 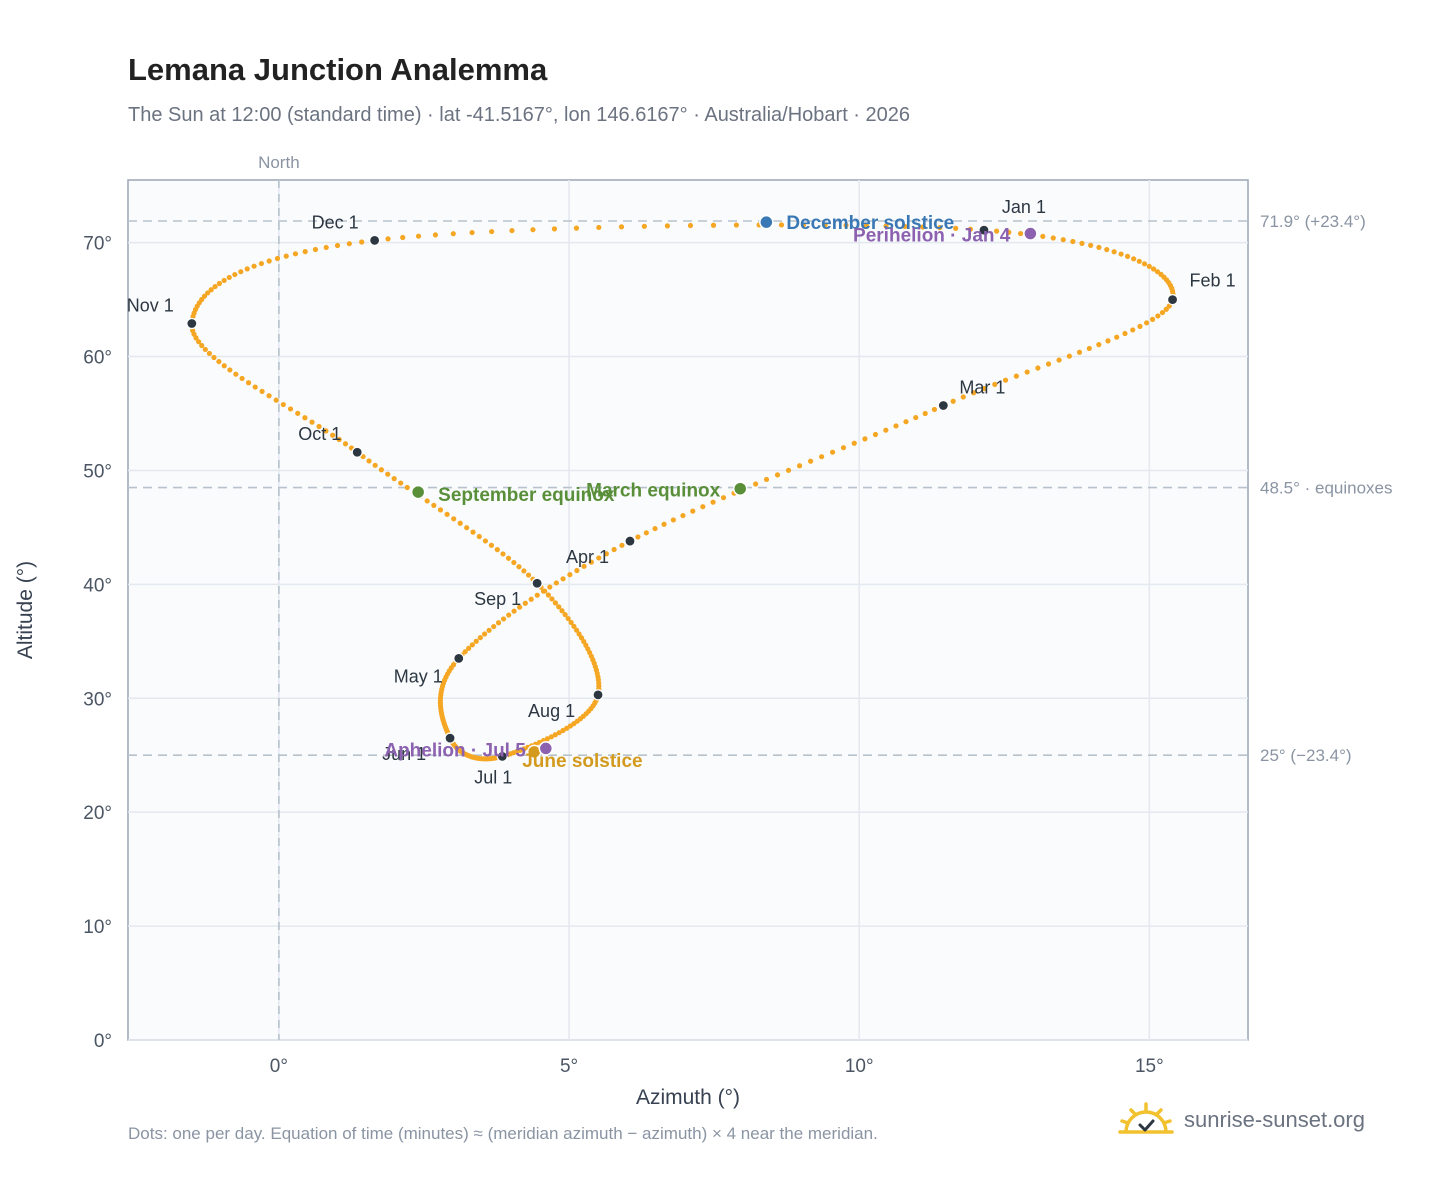 What do you see at coordinates (740, 488) in the screenshot?
I see `event-marker` at bounding box center [740, 488].